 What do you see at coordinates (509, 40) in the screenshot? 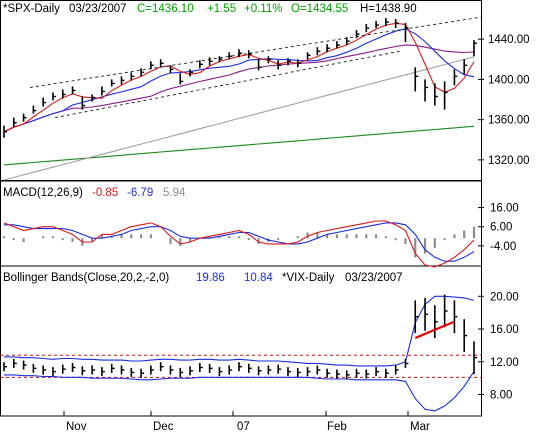
I see `price-ytick-label: 1440.00` at bounding box center [509, 40].